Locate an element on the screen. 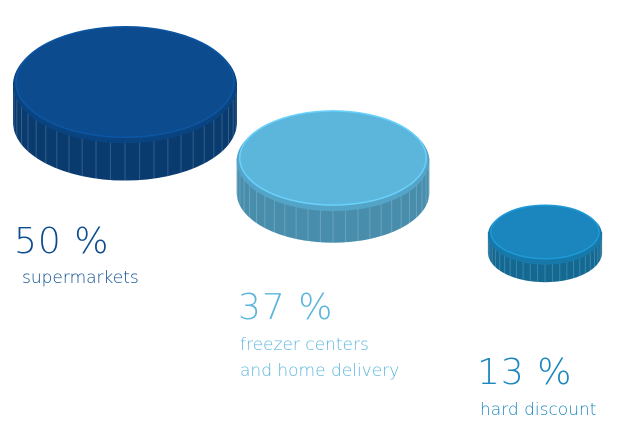 Image resolution: width=626 pixels, height=423 pixels. value-label: 37 % is located at coordinates (286, 307).